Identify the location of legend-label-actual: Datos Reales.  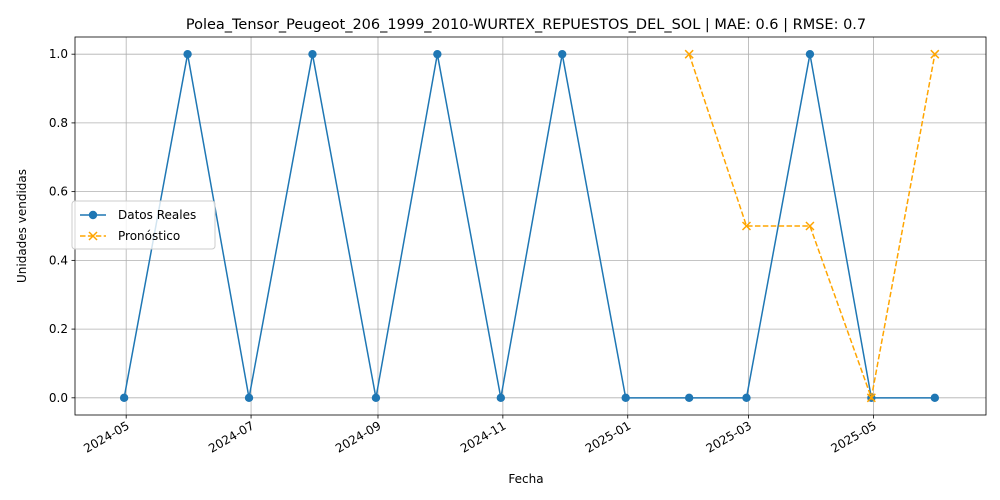
(157, 215).